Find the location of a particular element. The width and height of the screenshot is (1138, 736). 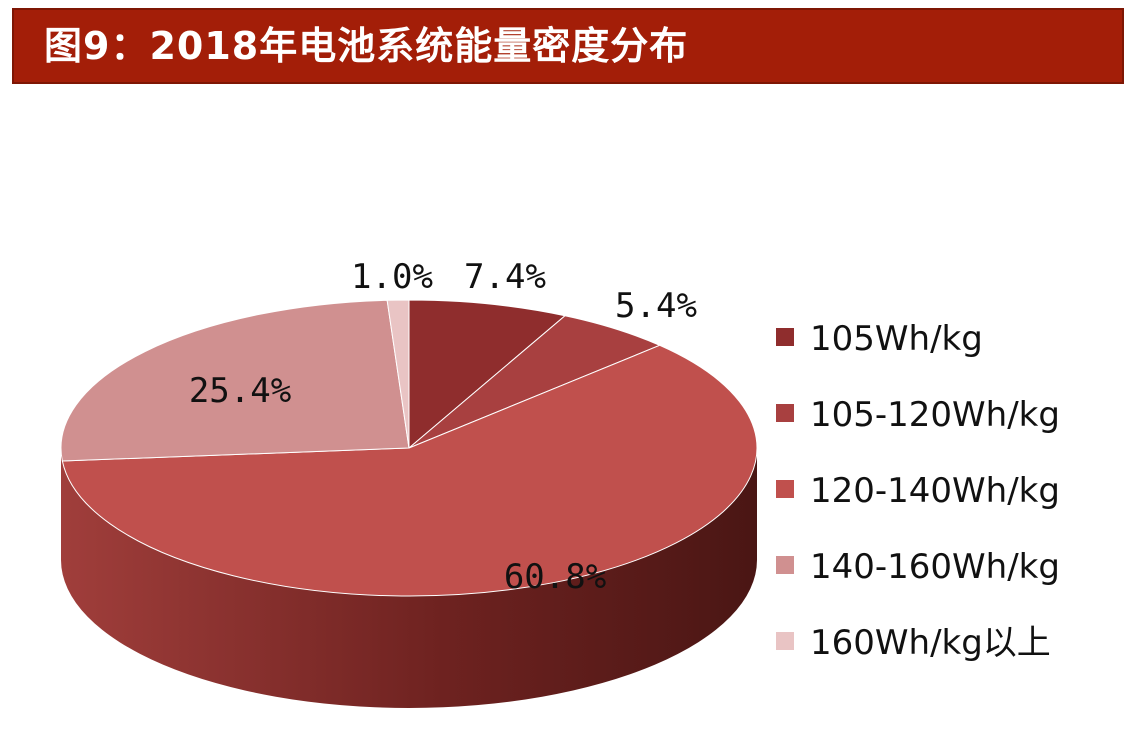

title-bar: 图9：2018年电池系统能量密度分布 is located at coordinates (568, 46).